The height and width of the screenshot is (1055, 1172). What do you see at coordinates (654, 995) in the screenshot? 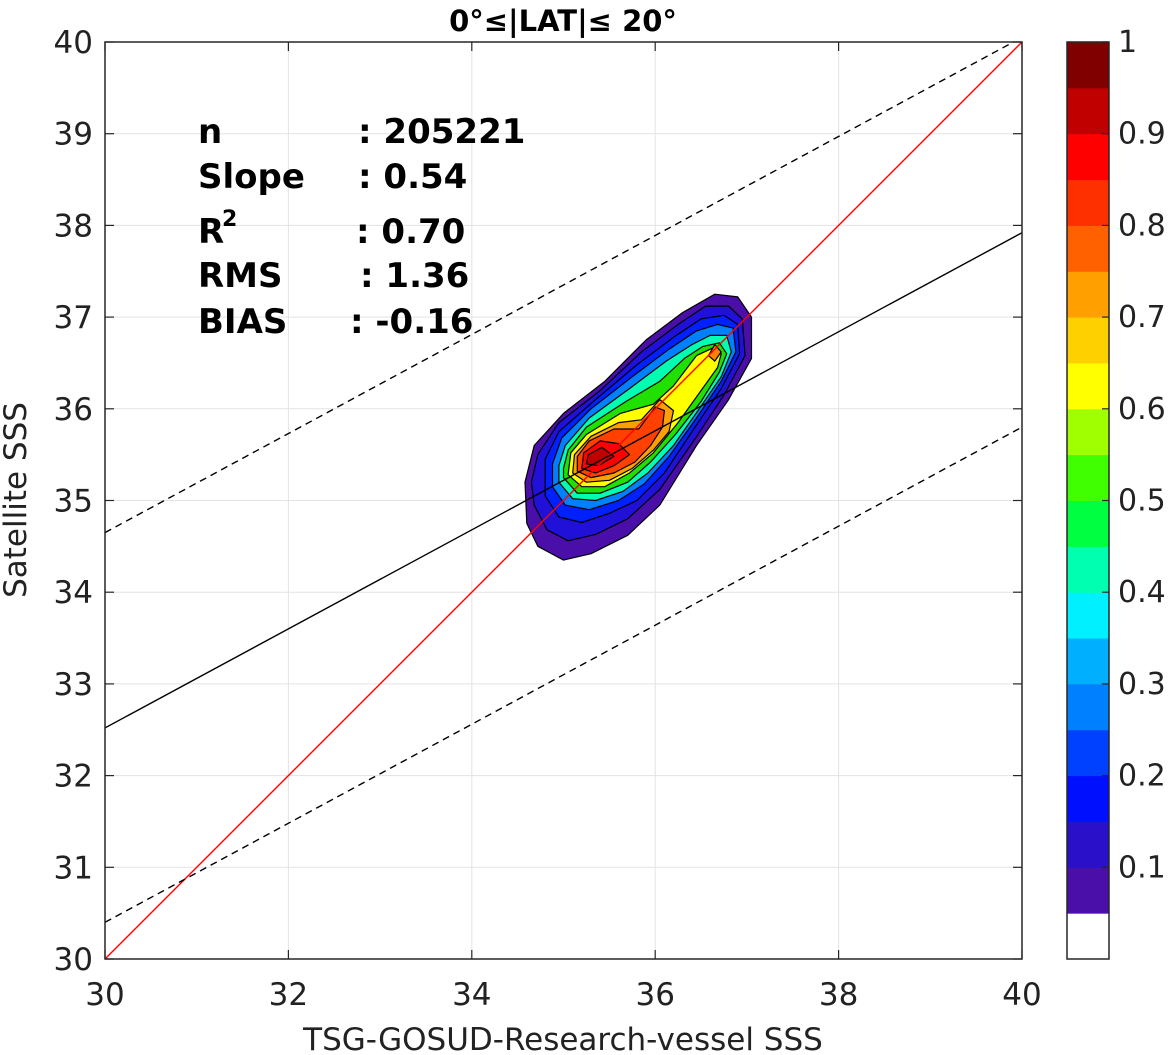
I see `x-tick-label: 36` at bounding box center [654, 995].